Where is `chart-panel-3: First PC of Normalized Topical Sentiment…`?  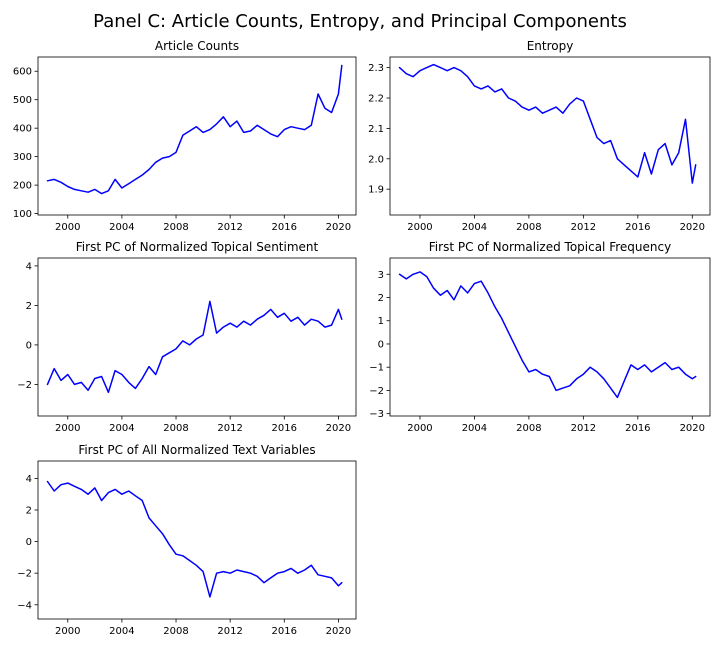
chart-panel-3: First PC of Normalized Topical Sentiment… is located at coordinates (187, 337).